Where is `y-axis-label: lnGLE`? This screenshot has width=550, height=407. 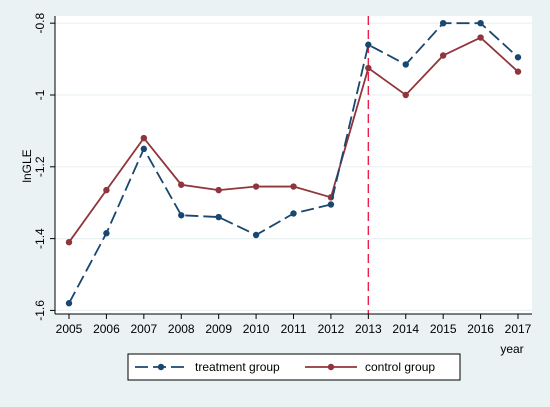 y-axis-label: lnGLE is located at coordinates (27, 165).